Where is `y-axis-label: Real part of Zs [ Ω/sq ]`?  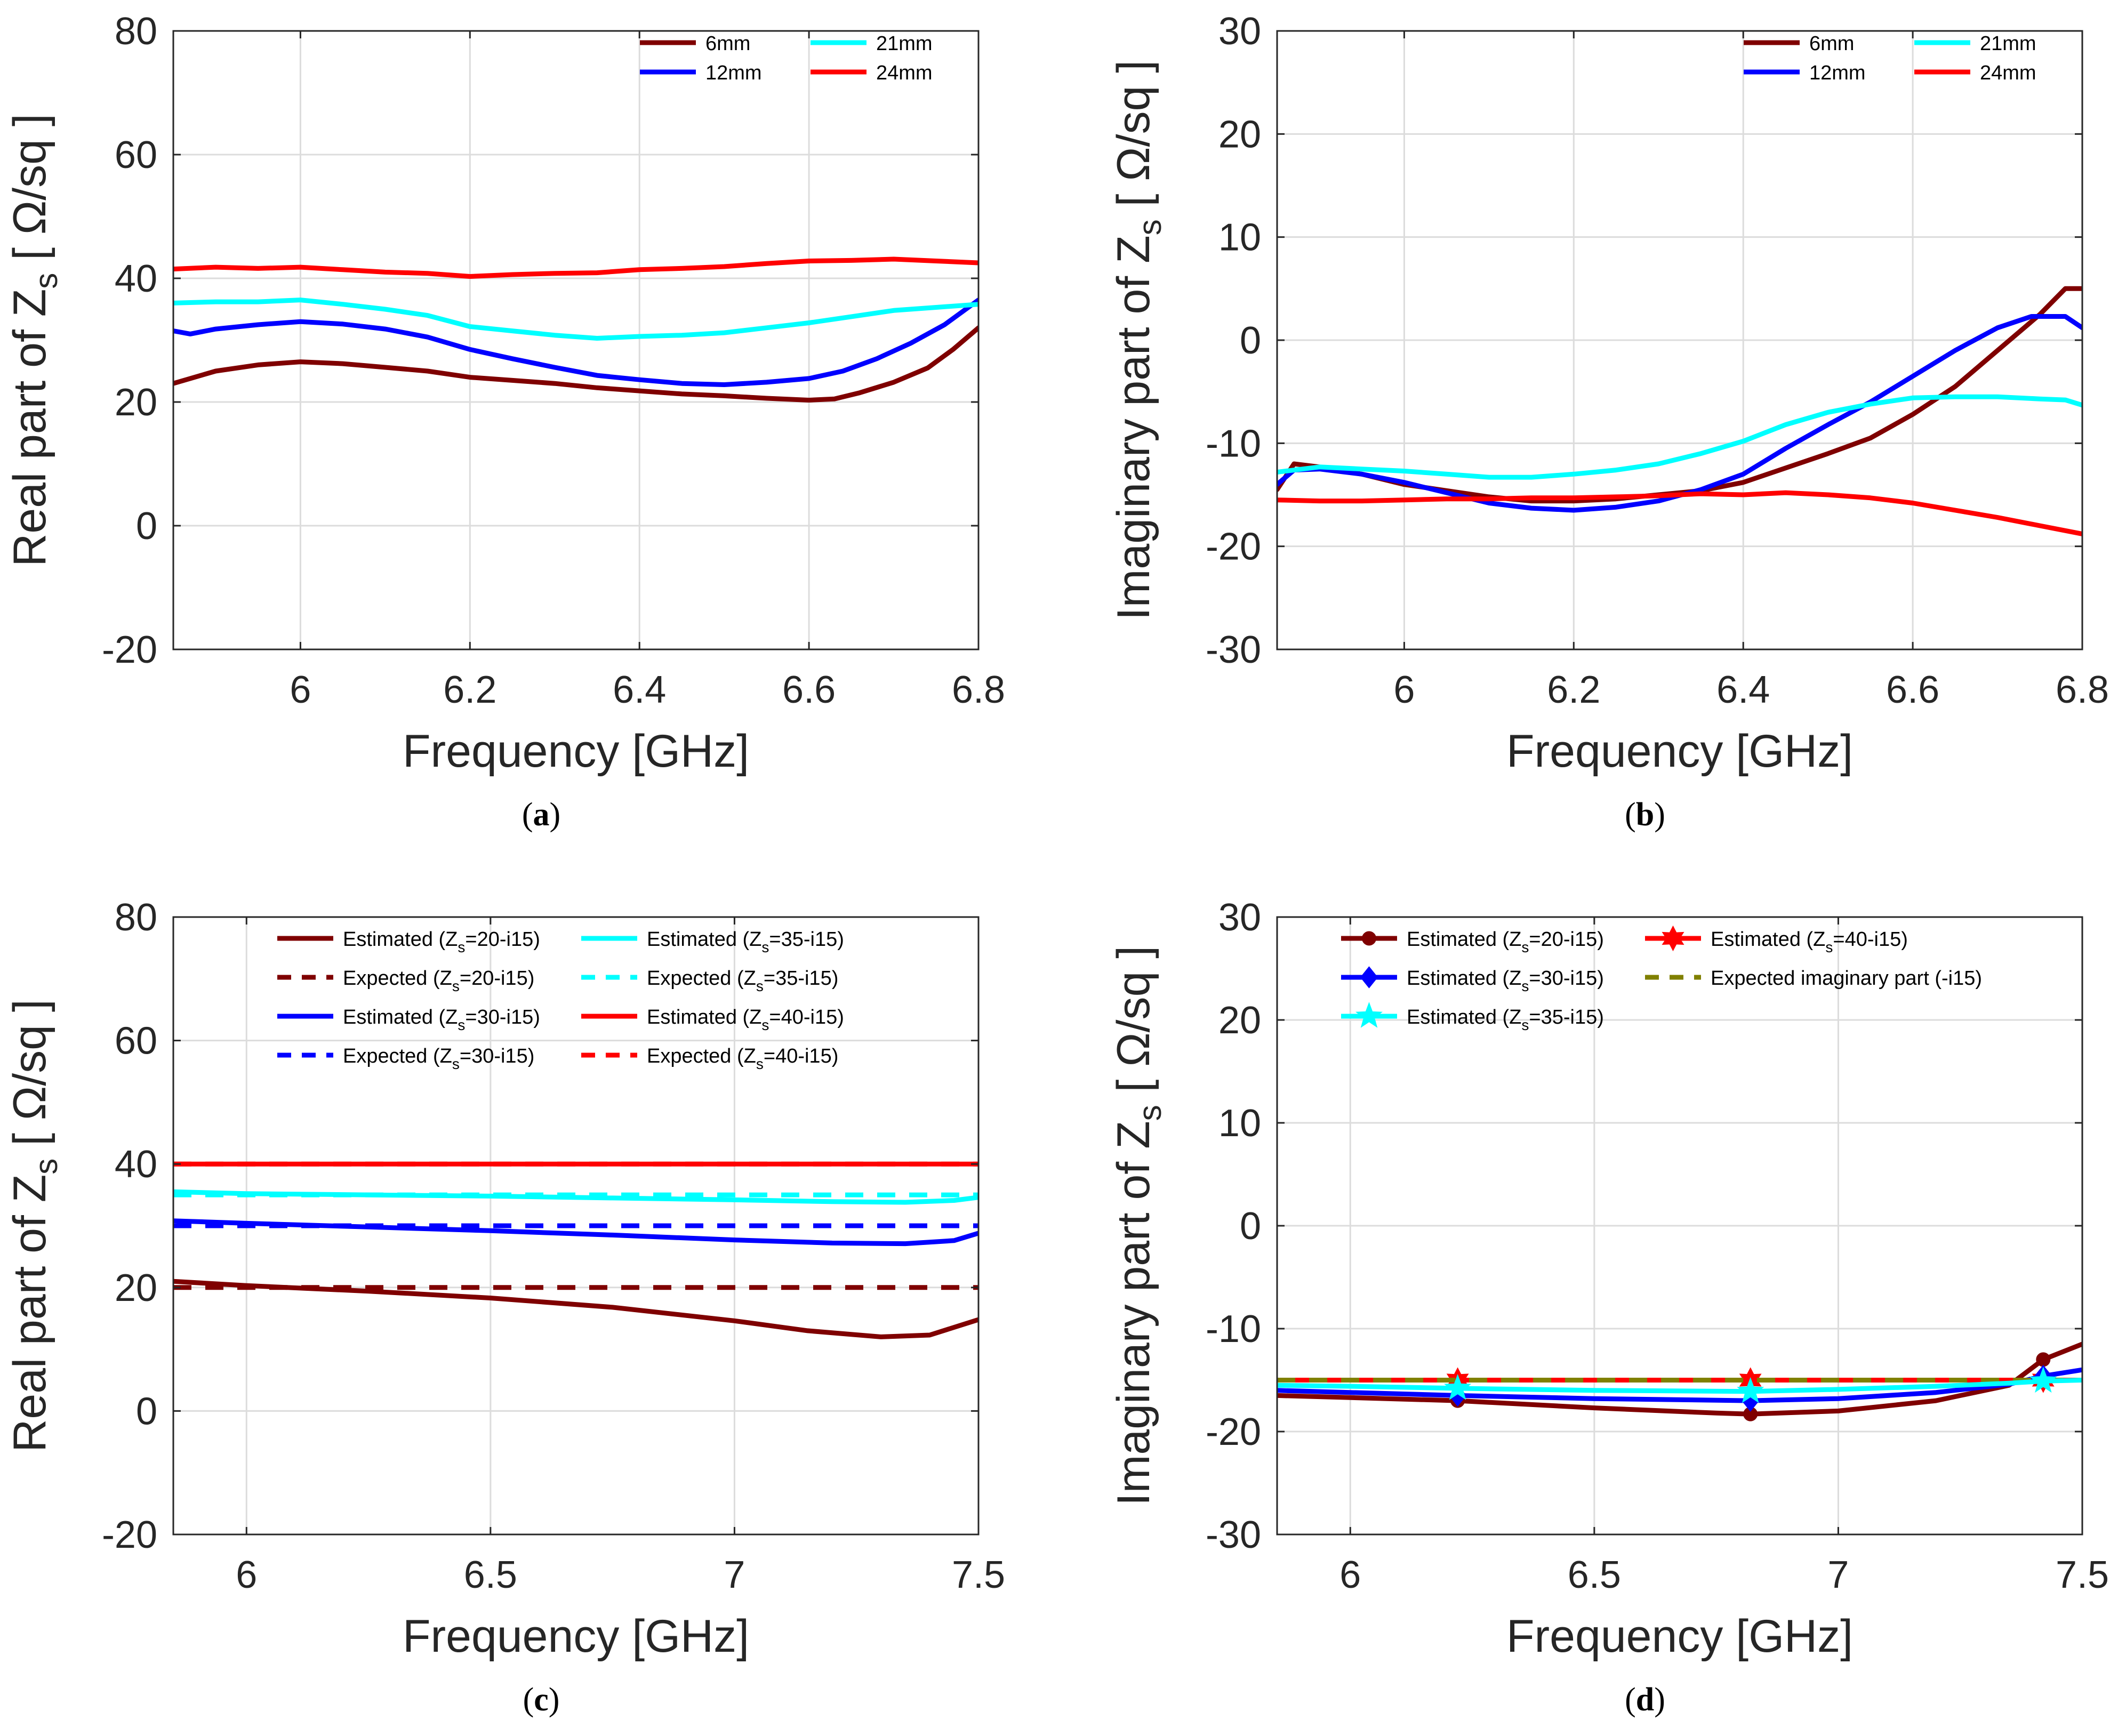 y-axis-label: Real part of Zs [ Ω/sq ] is located at coordinates (34, 1226).